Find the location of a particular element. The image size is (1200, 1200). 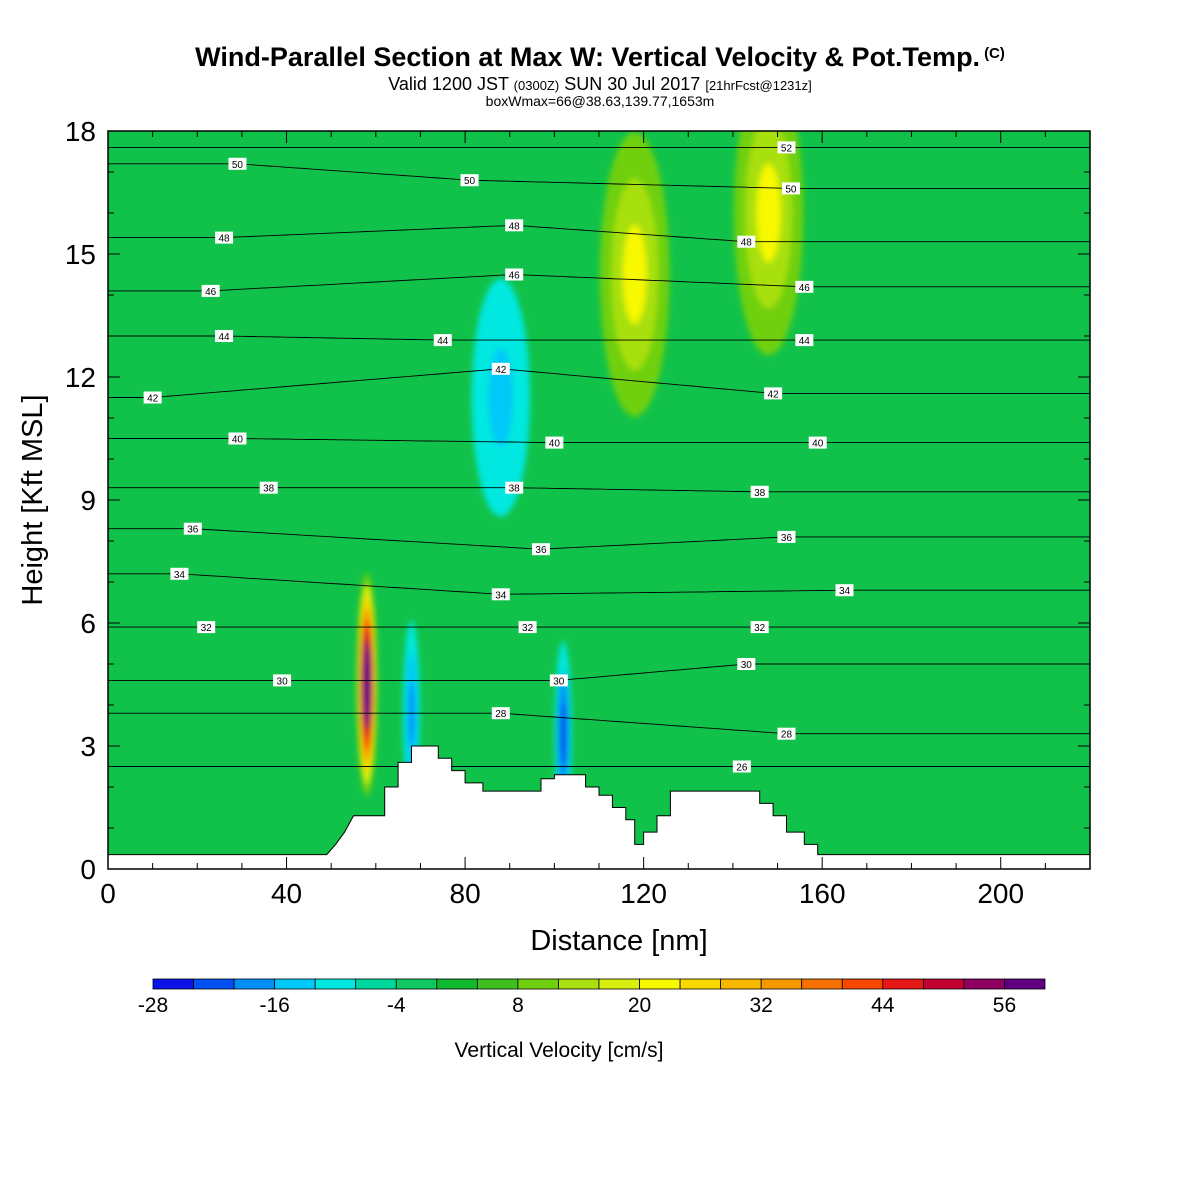

isentrope-label-text: 48 is located at coordinates (224, 239).